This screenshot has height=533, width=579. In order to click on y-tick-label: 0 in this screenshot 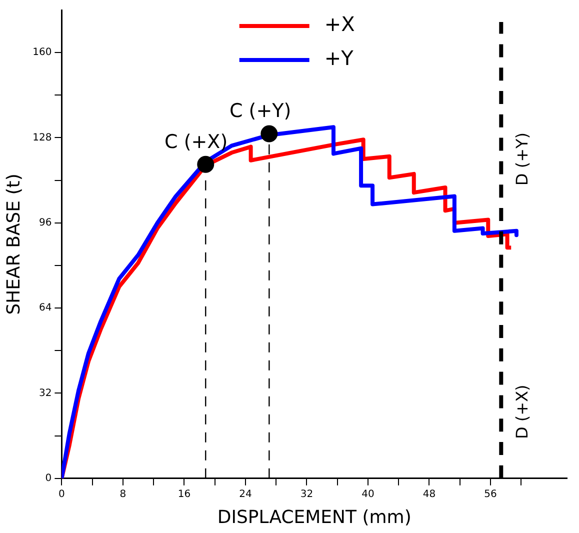, I will do `click(48, 478)`.